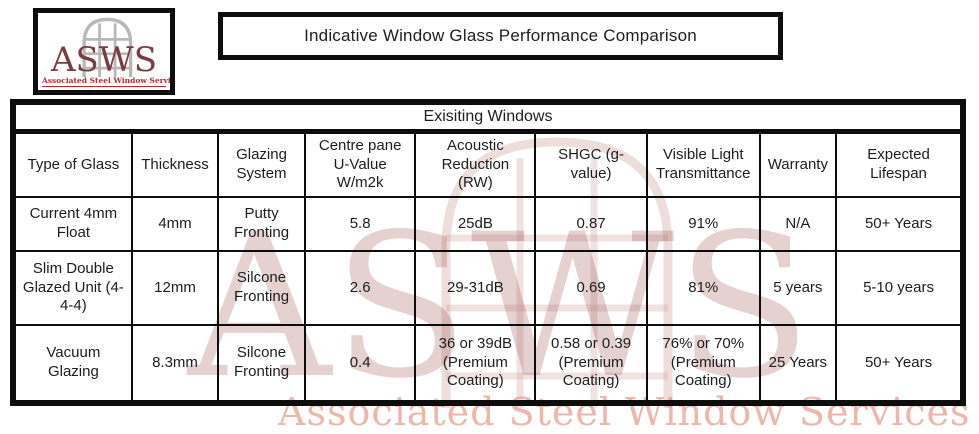 Image resolution: width=979 pixels, height=434 pixels. I want to click on col-header-visible-light: Visible Light Transmittance, so click(703, 164).